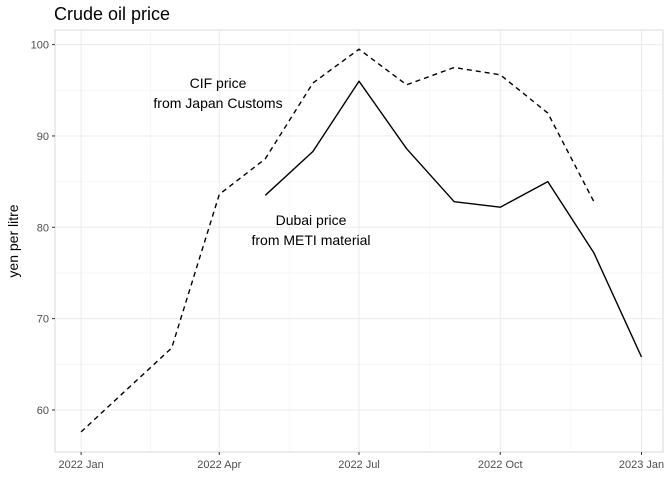 The height and width of the screenshot is (480, 672). I want to click on y-tick-label: 90, so click(43, 137).